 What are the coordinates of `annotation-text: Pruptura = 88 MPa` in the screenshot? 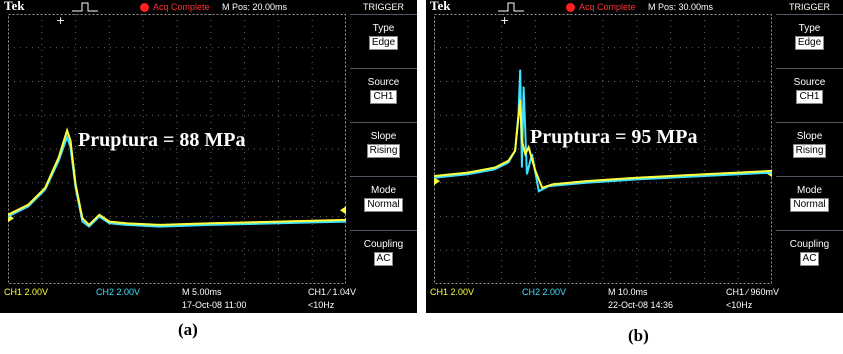 It's located at (162, 140).